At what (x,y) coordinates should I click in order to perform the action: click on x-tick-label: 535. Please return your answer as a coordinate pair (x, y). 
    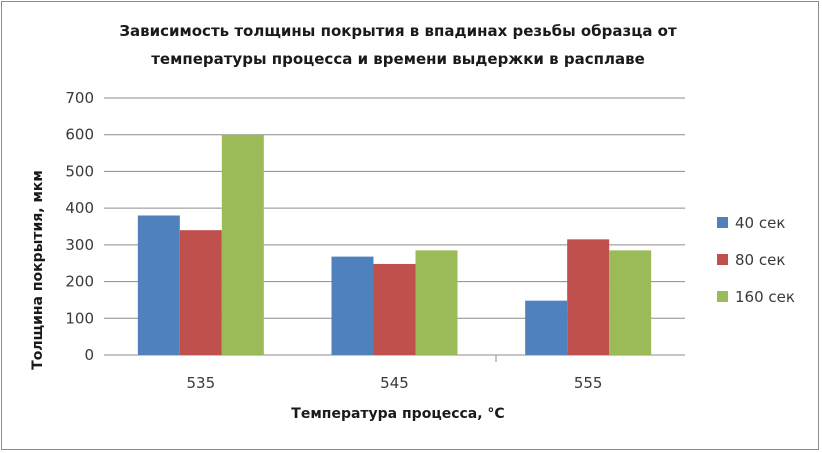
    Looking at the image, I should click on (201, 383).